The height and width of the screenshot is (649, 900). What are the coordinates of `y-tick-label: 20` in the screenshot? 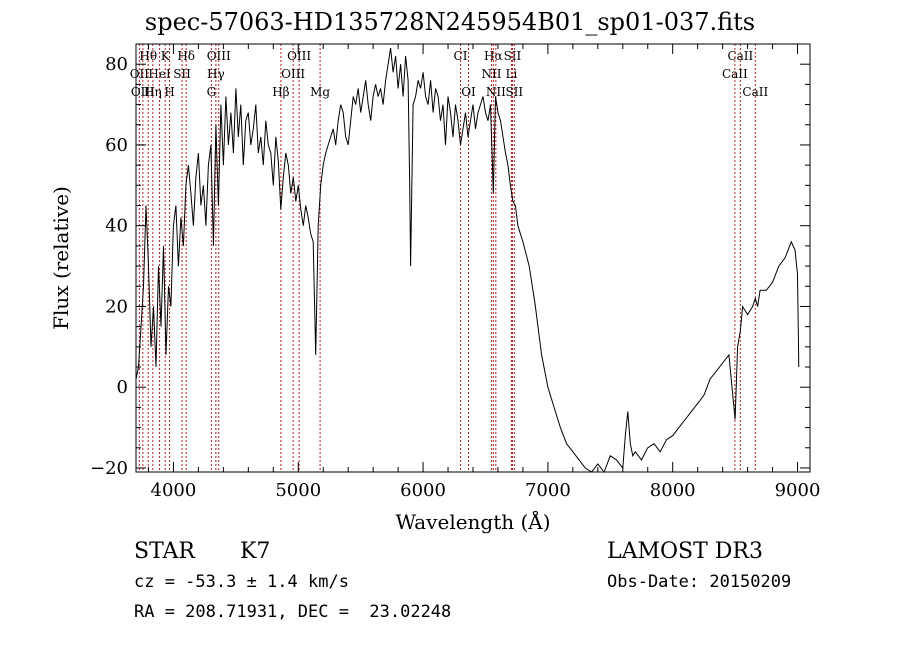 It's located at (116, 306).